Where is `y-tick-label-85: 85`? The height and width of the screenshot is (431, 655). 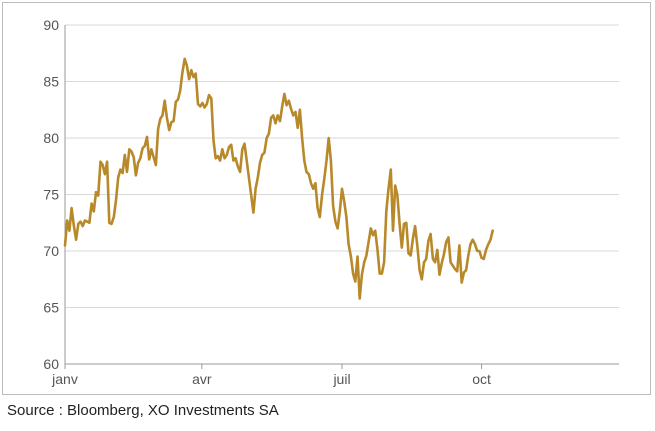
y-tick-label-85: 85 is located at coordinates (51, 82).